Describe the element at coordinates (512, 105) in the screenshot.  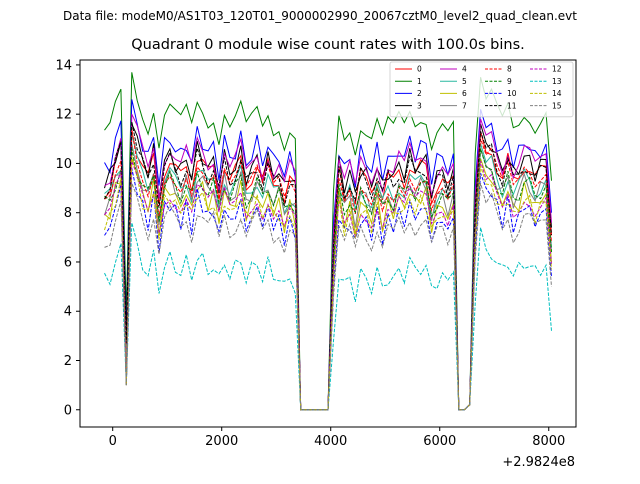
I see `legend-label-11: 11` at that location.